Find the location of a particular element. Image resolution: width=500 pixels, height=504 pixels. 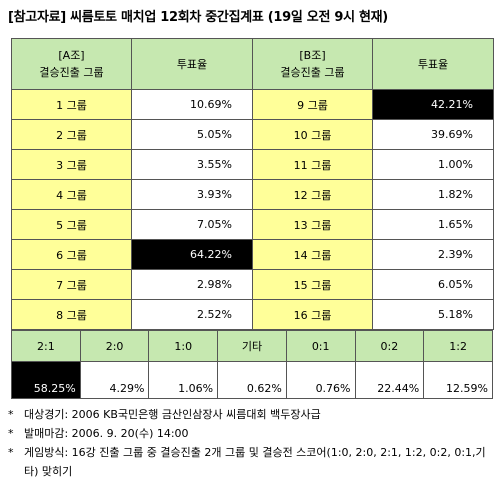

score-vote-rate: 0.62% is located at coordinates (252, 380).